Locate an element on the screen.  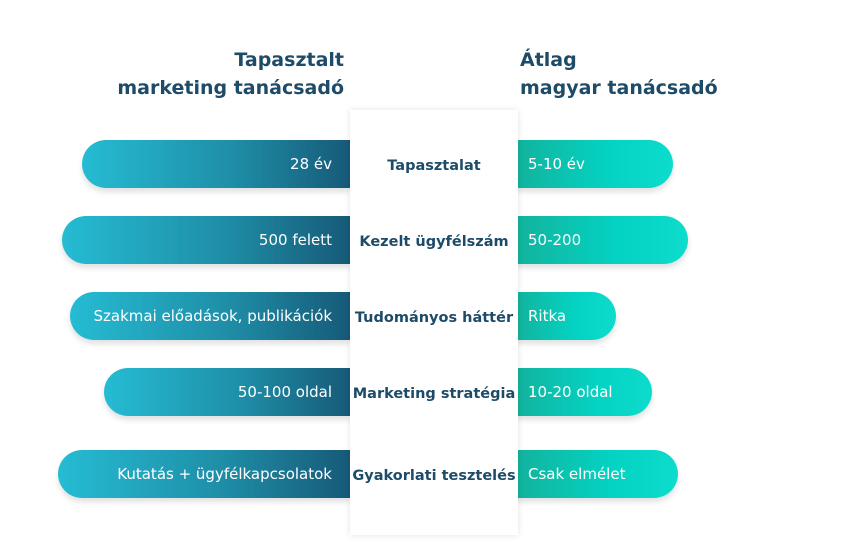
left-header-line-2: marketing tanácsadó is located at coordinates (230, 88).